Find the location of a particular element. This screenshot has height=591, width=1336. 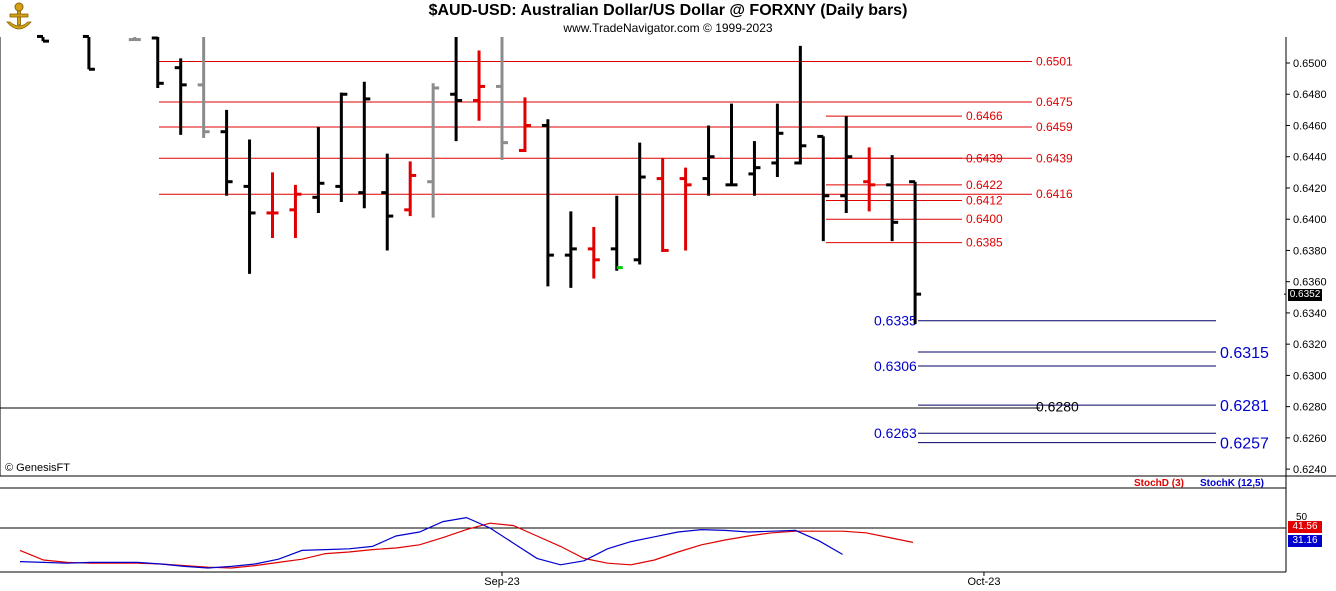

resistance-level-label: 0.6416 is located at coordinates (1054, 194).